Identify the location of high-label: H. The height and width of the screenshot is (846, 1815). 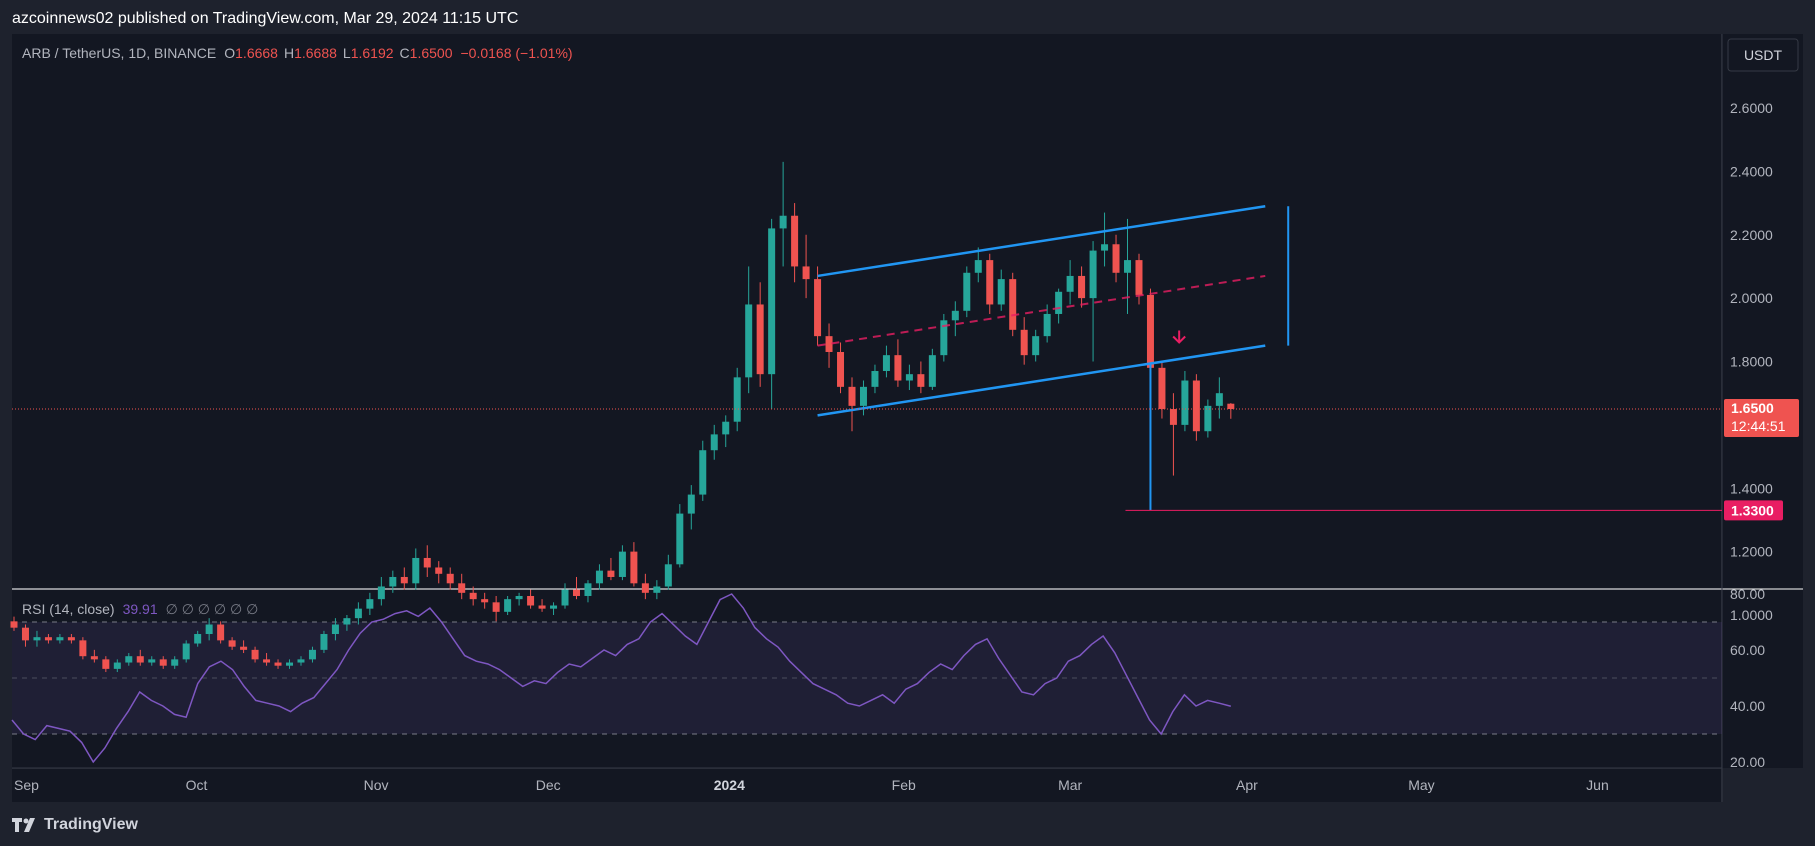
(289, 53).